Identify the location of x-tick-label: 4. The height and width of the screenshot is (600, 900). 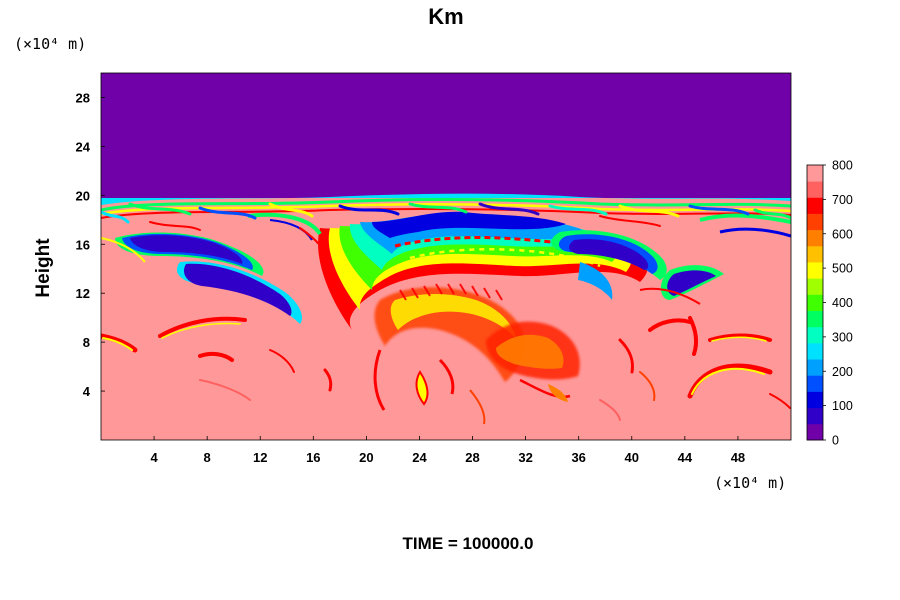
(154, 457).